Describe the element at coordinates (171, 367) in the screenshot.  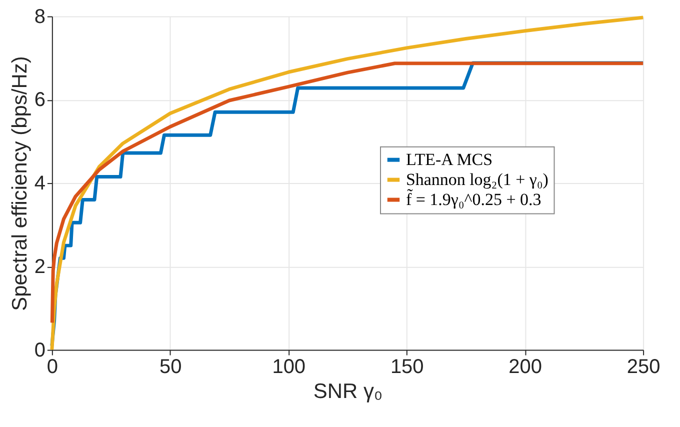
I see `x-tick-label: 50` at that location.